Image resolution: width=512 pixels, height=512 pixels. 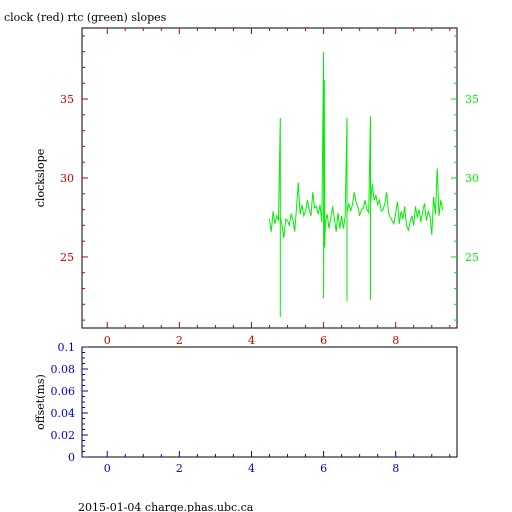 I want to click on top-x-tick-label: 8, so click(x=395, y=340).